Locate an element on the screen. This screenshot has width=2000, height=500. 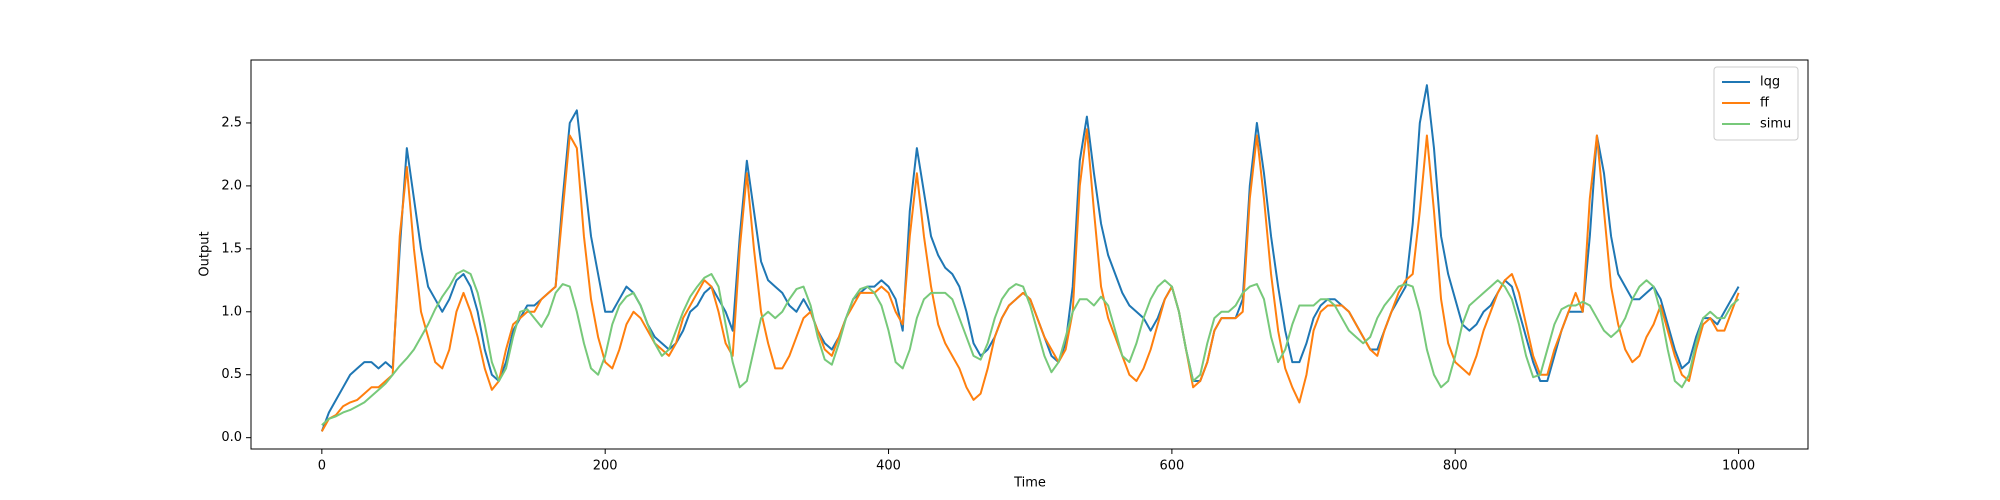
y-tick-label: 2.0 is located at coordinates (231, 185).